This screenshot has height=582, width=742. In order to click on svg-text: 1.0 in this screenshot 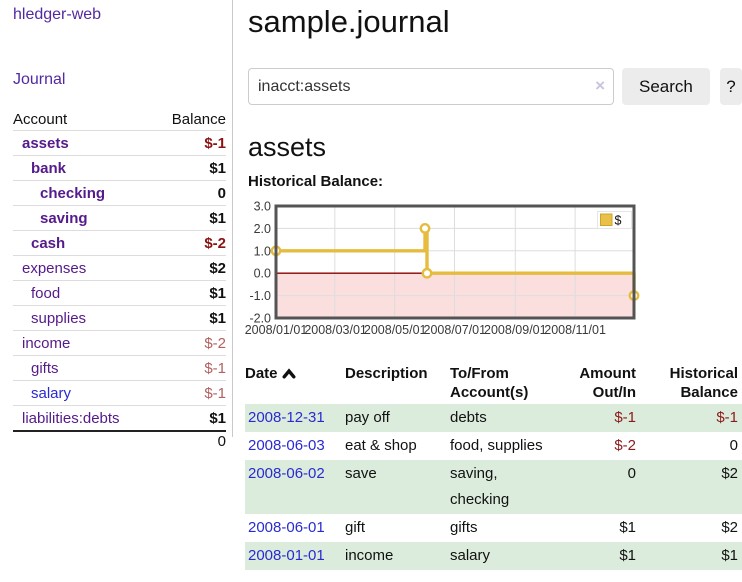, I will do `click(262, 251)`.